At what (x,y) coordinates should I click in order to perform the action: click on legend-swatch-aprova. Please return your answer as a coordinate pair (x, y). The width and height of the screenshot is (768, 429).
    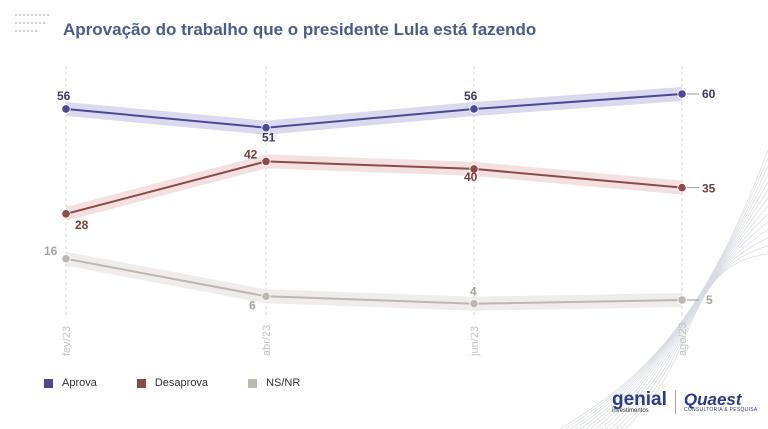
    Looking at the image, I should click on (48, 383).